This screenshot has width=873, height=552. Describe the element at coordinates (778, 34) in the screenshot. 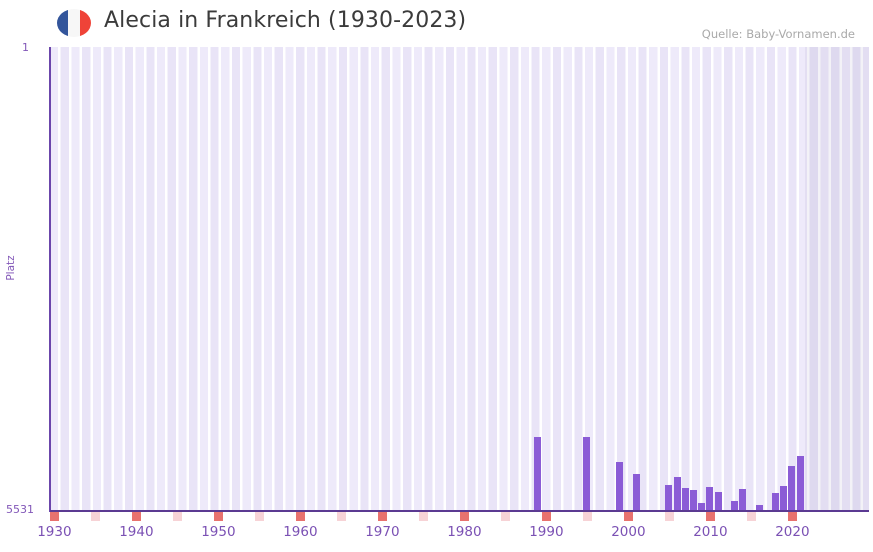

I see `source-attribution: Quelle: Baby-Vornamen.de` at that location.